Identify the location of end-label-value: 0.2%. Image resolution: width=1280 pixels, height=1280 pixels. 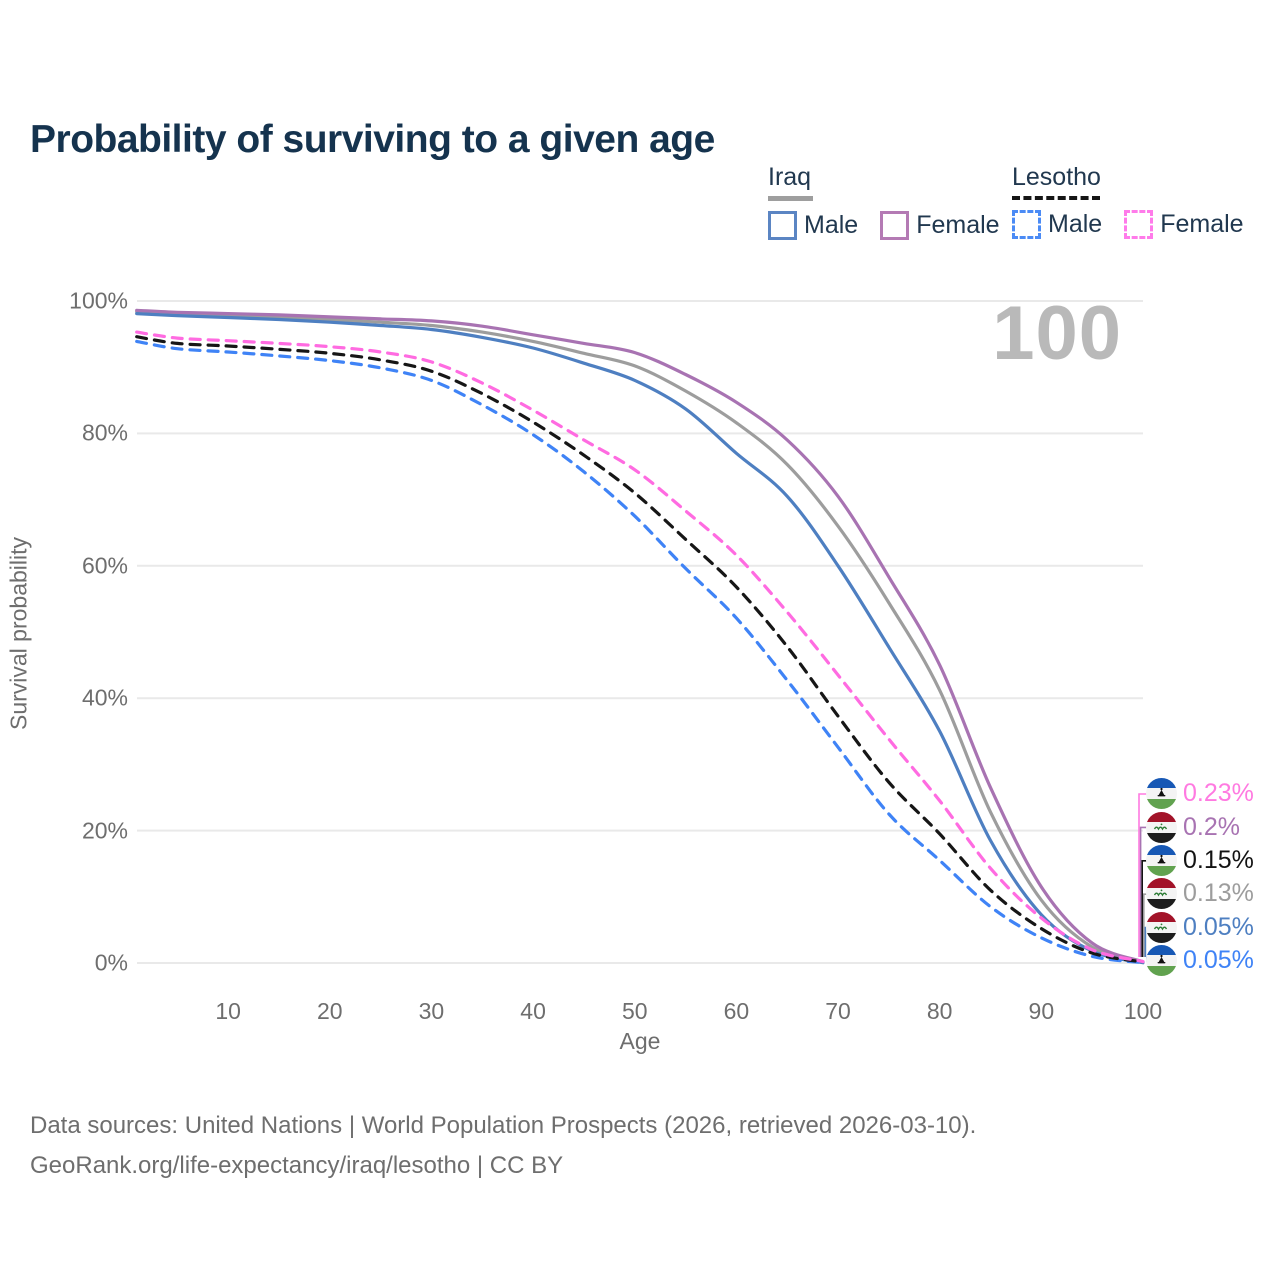
(1211, 826).